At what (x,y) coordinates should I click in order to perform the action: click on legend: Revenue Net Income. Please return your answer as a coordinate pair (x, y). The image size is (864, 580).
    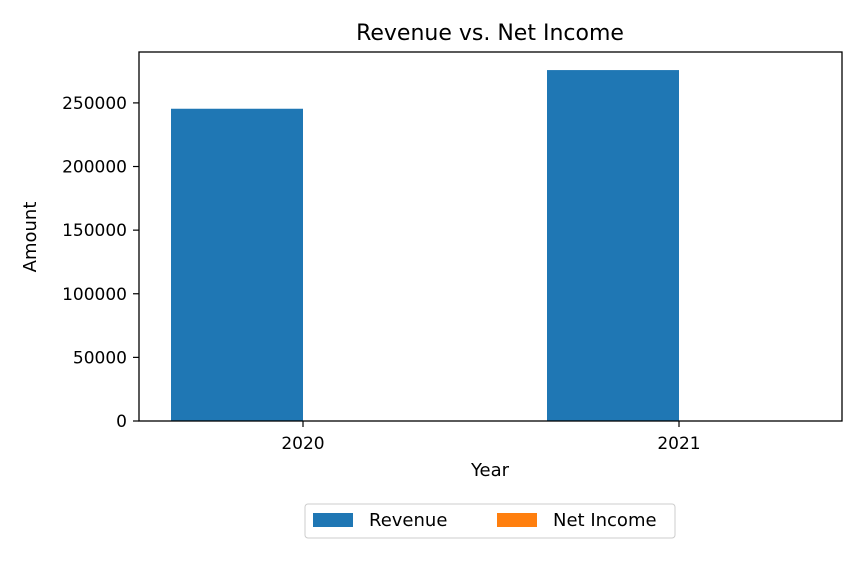
    Looking at the image, I should click on (490, 521).